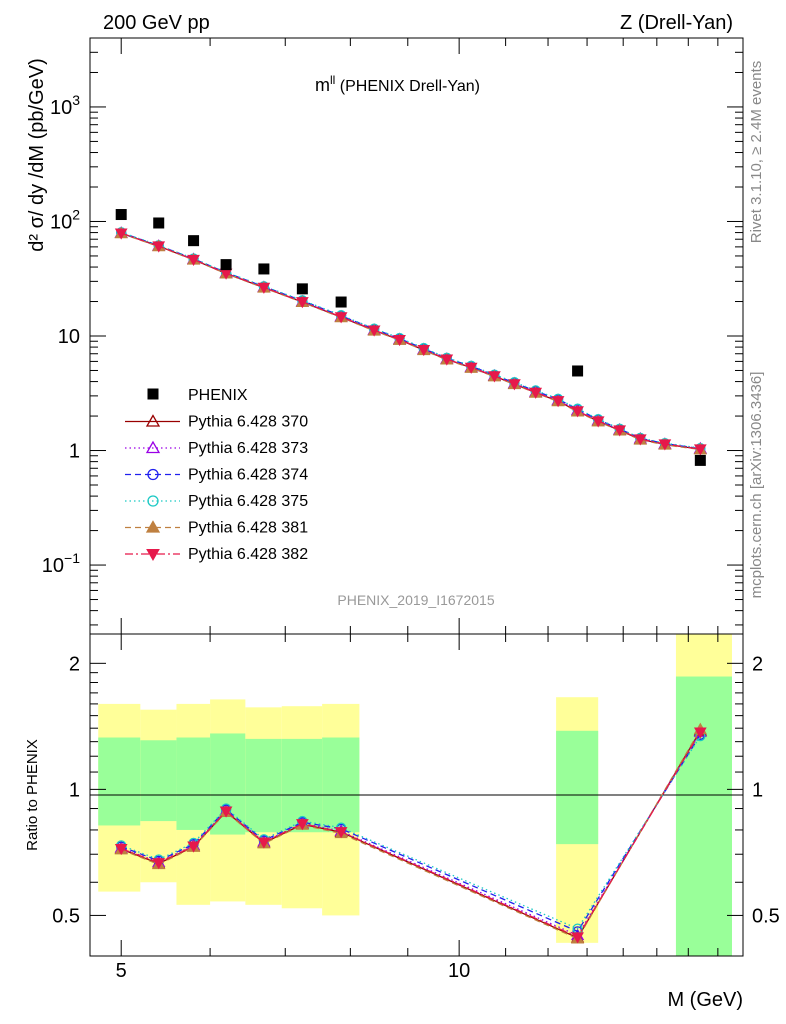  Describe the element at coordinates (248, 422) in the screenshot. I see `legend-label: Pythia 6.428 370` at that location.